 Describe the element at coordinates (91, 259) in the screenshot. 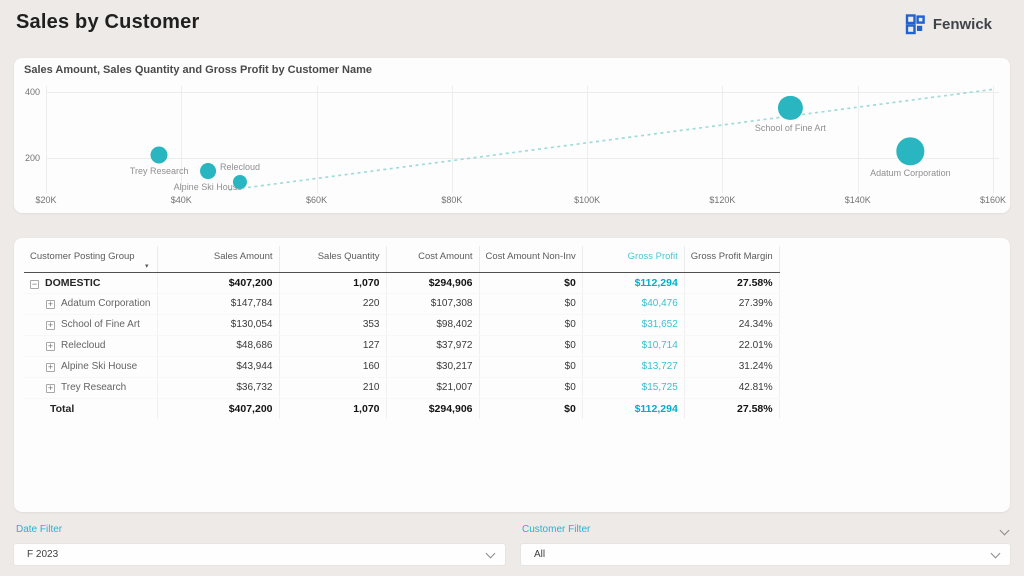

I see `column-header: Customer Posting Group ▾` at that location.